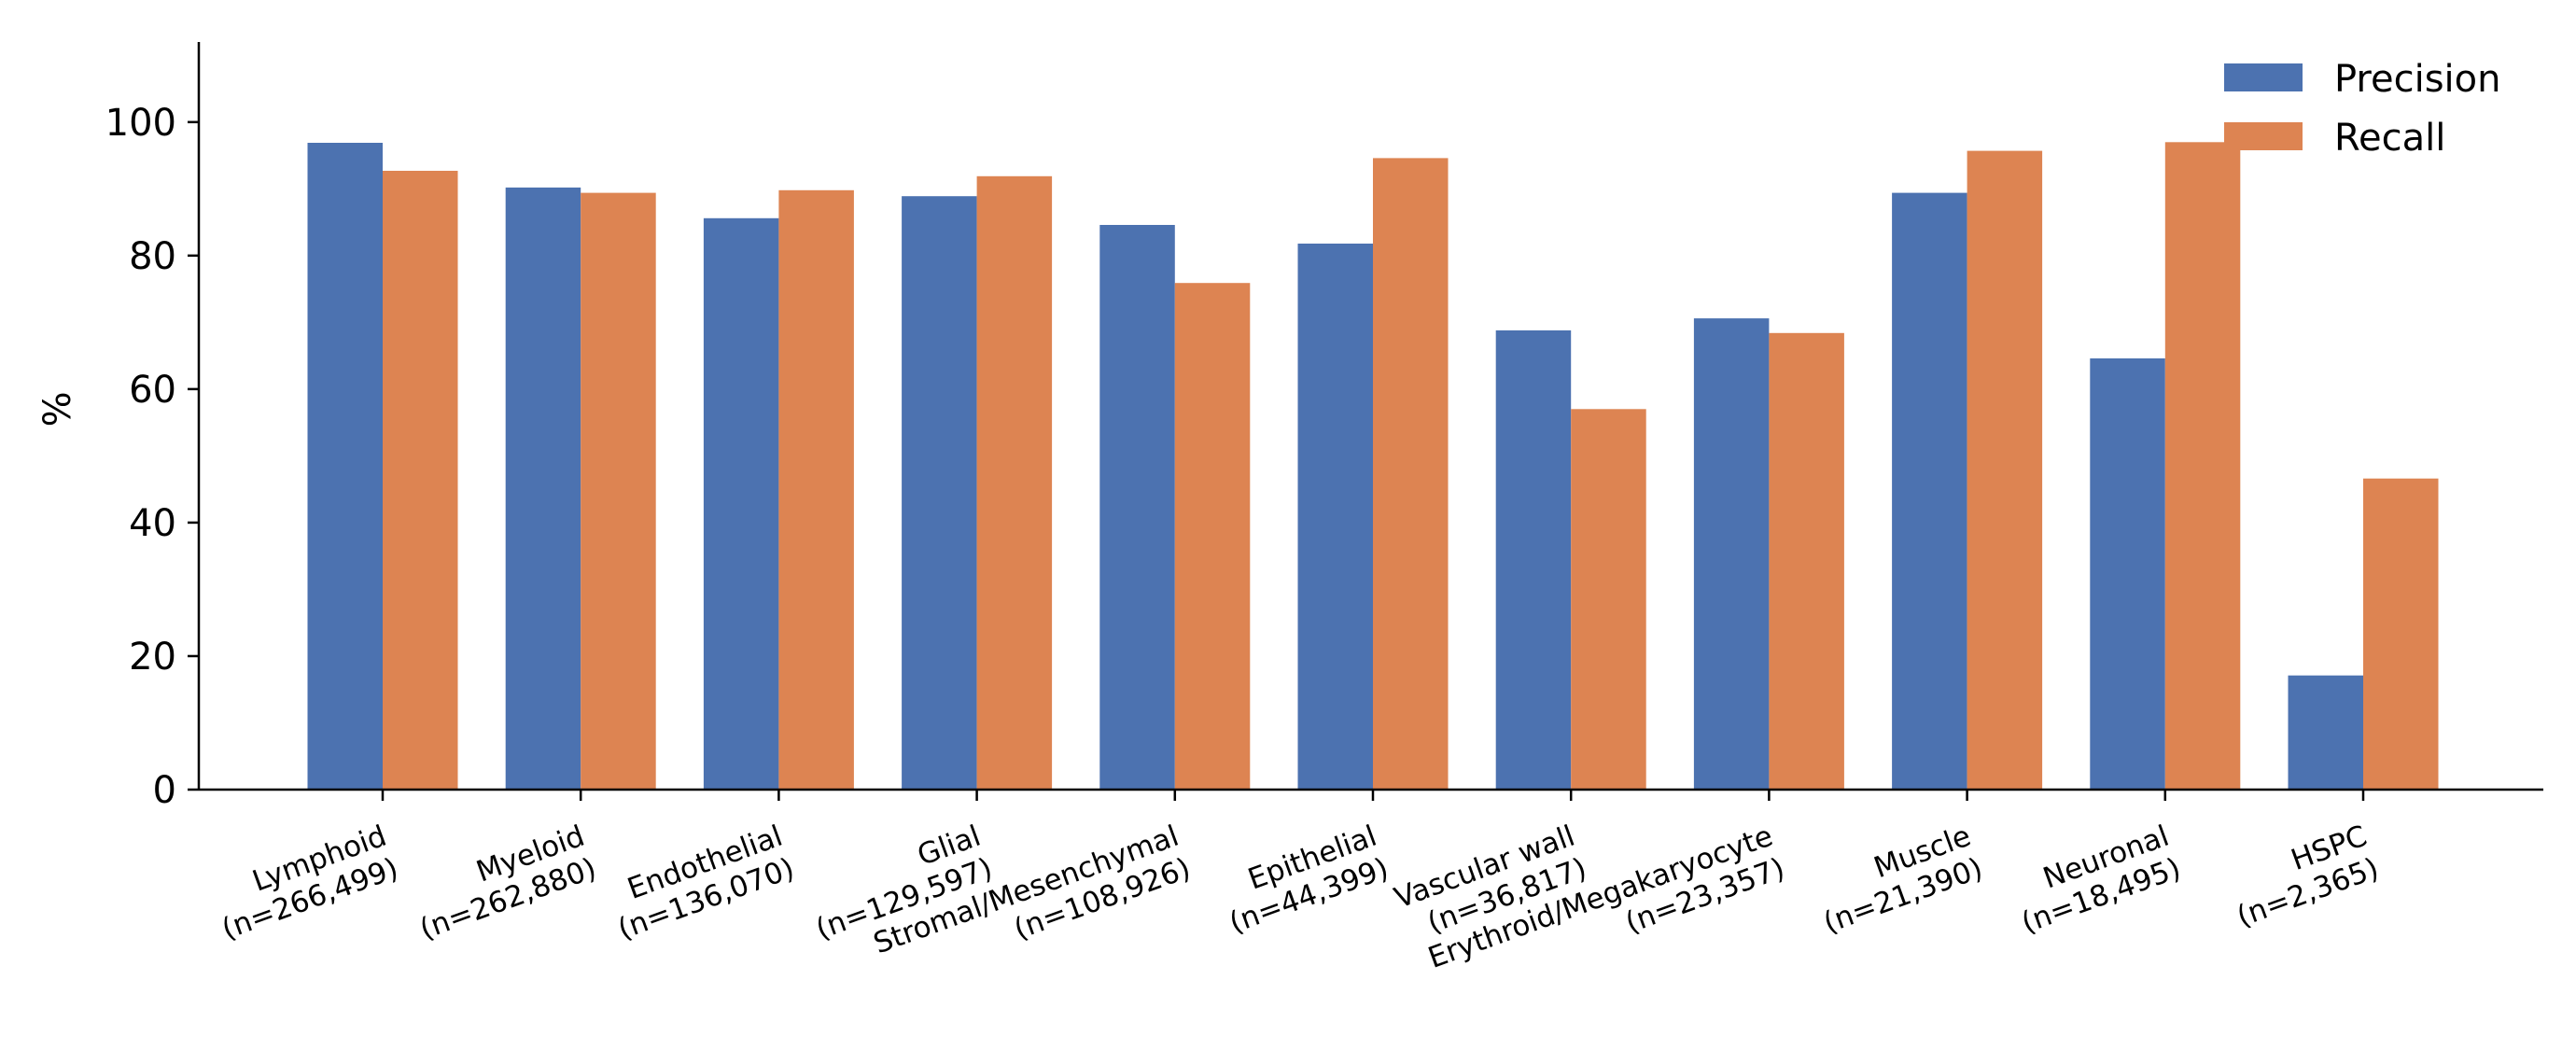  What do you see at coordinates (700, 882) in the screenshot?
I see `x-tick-label: Endothelial(n=136,070)` at bounding box center [700, 882].